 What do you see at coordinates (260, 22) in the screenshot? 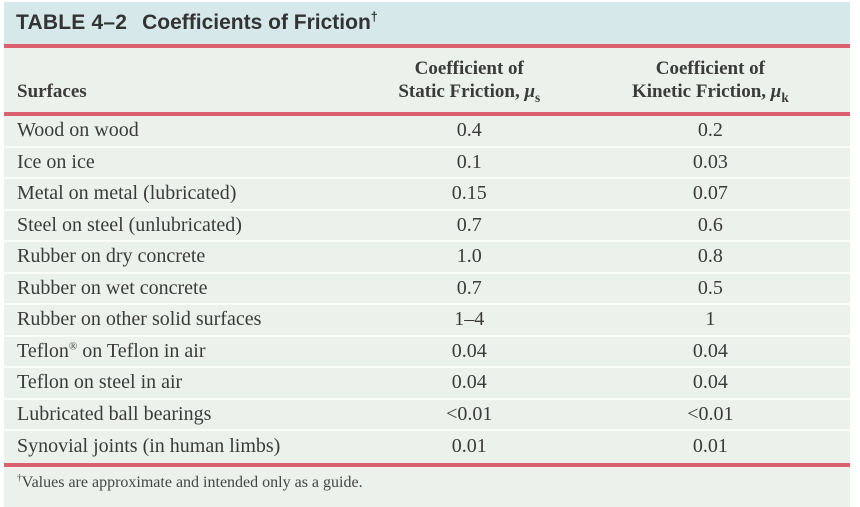
I see `table-title: Coefficients of Friction†` at bounding box center [260, 22].